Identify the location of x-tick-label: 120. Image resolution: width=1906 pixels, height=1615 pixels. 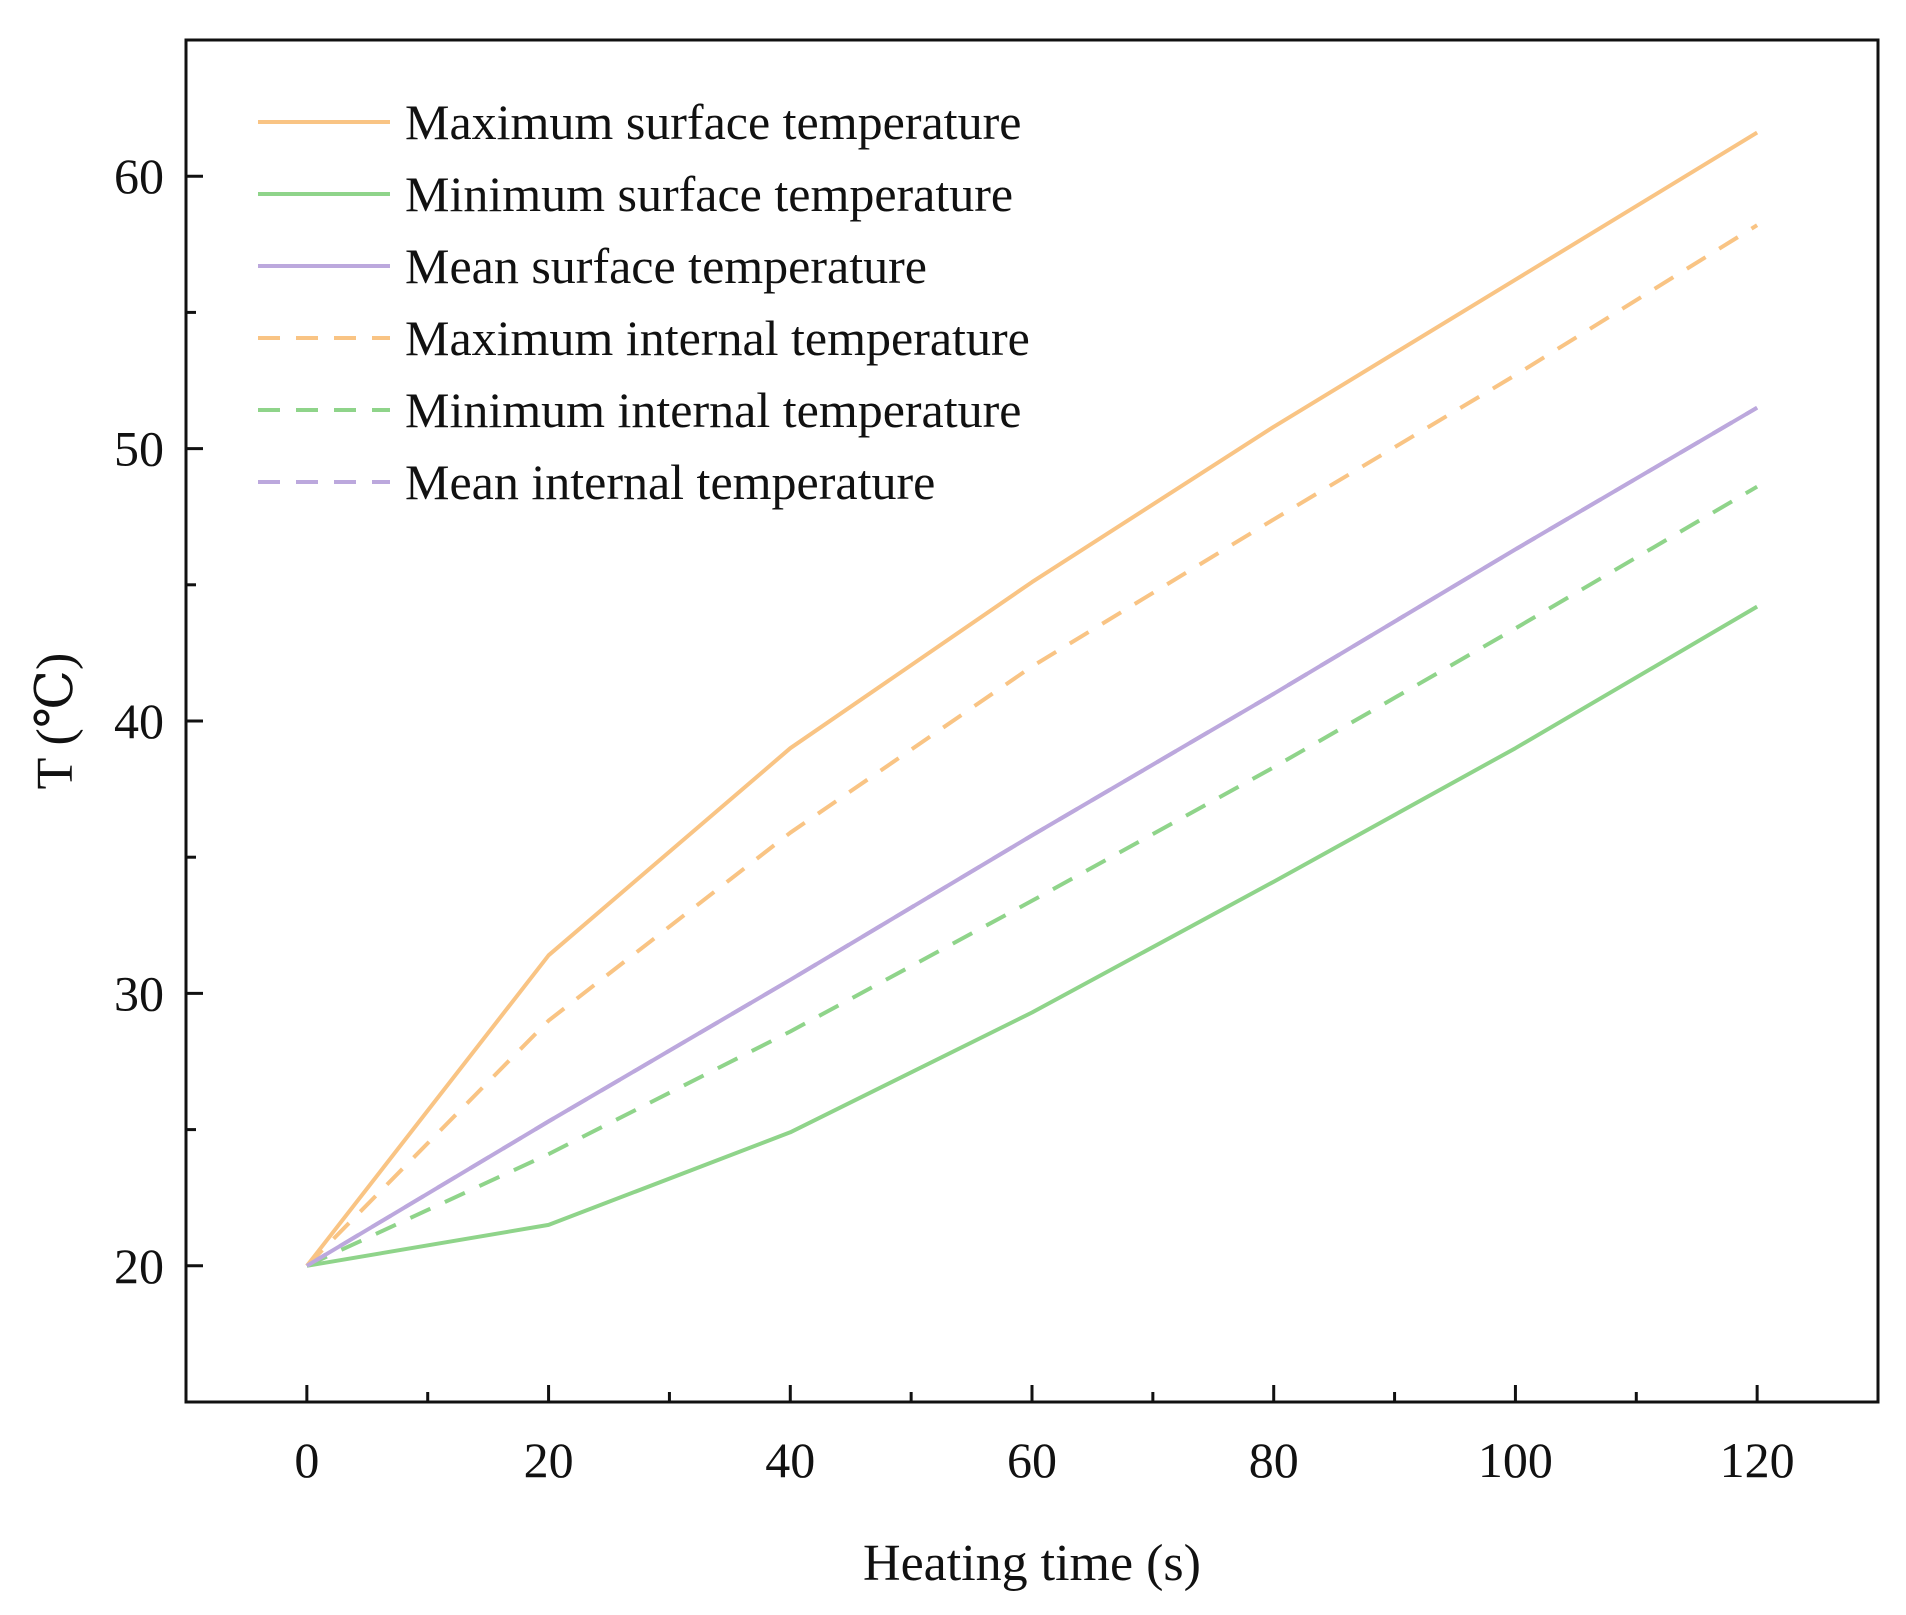
(1757, 1460).